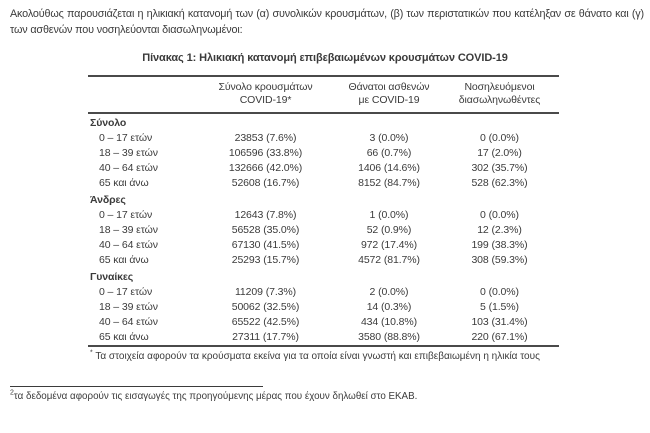 The image size is (650, 433). Describe the element at coordinates (389, 337) in the screenshot. I see `table-cell: 3580 (88.8%)` at that location.